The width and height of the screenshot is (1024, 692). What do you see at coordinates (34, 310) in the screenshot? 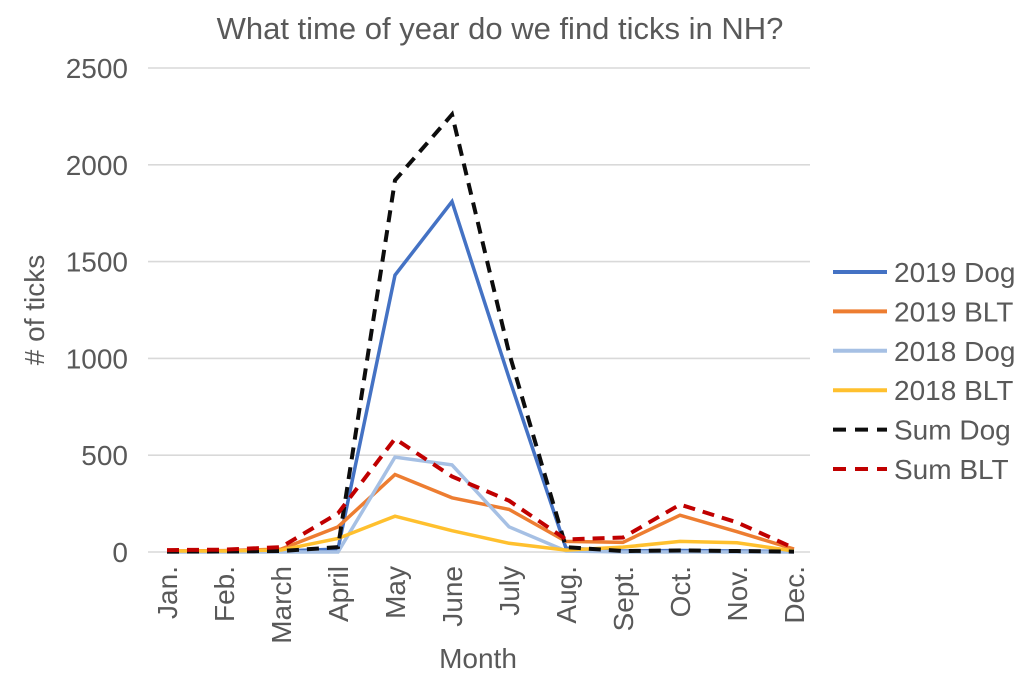
I see `y-axis-title: # of ticks` at bounding box center [34, 310].